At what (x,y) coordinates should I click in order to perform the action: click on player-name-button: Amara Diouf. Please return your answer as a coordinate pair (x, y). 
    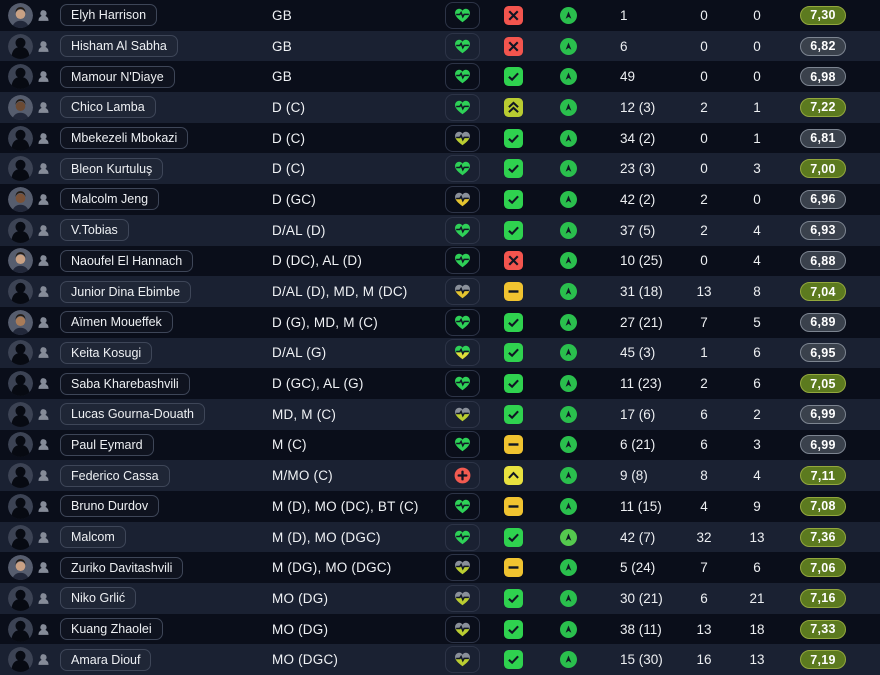
    Looking at the image, I should click on (106, 659).